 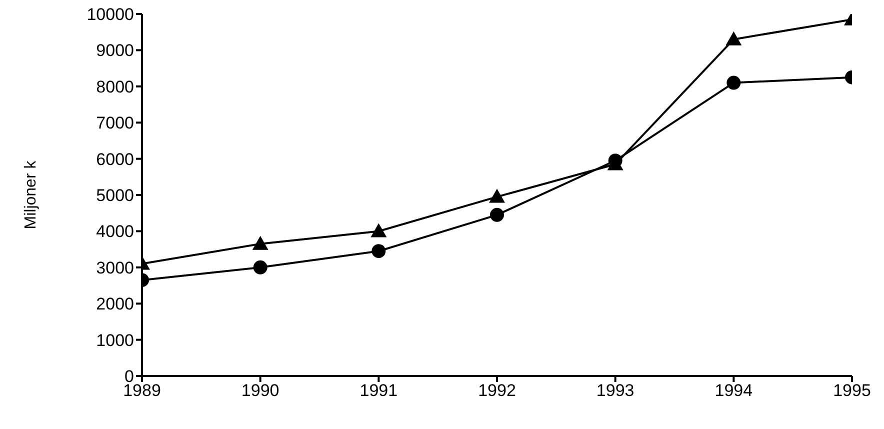 I want to click on x-tick-label: 1991, so click(x=379, y=390).